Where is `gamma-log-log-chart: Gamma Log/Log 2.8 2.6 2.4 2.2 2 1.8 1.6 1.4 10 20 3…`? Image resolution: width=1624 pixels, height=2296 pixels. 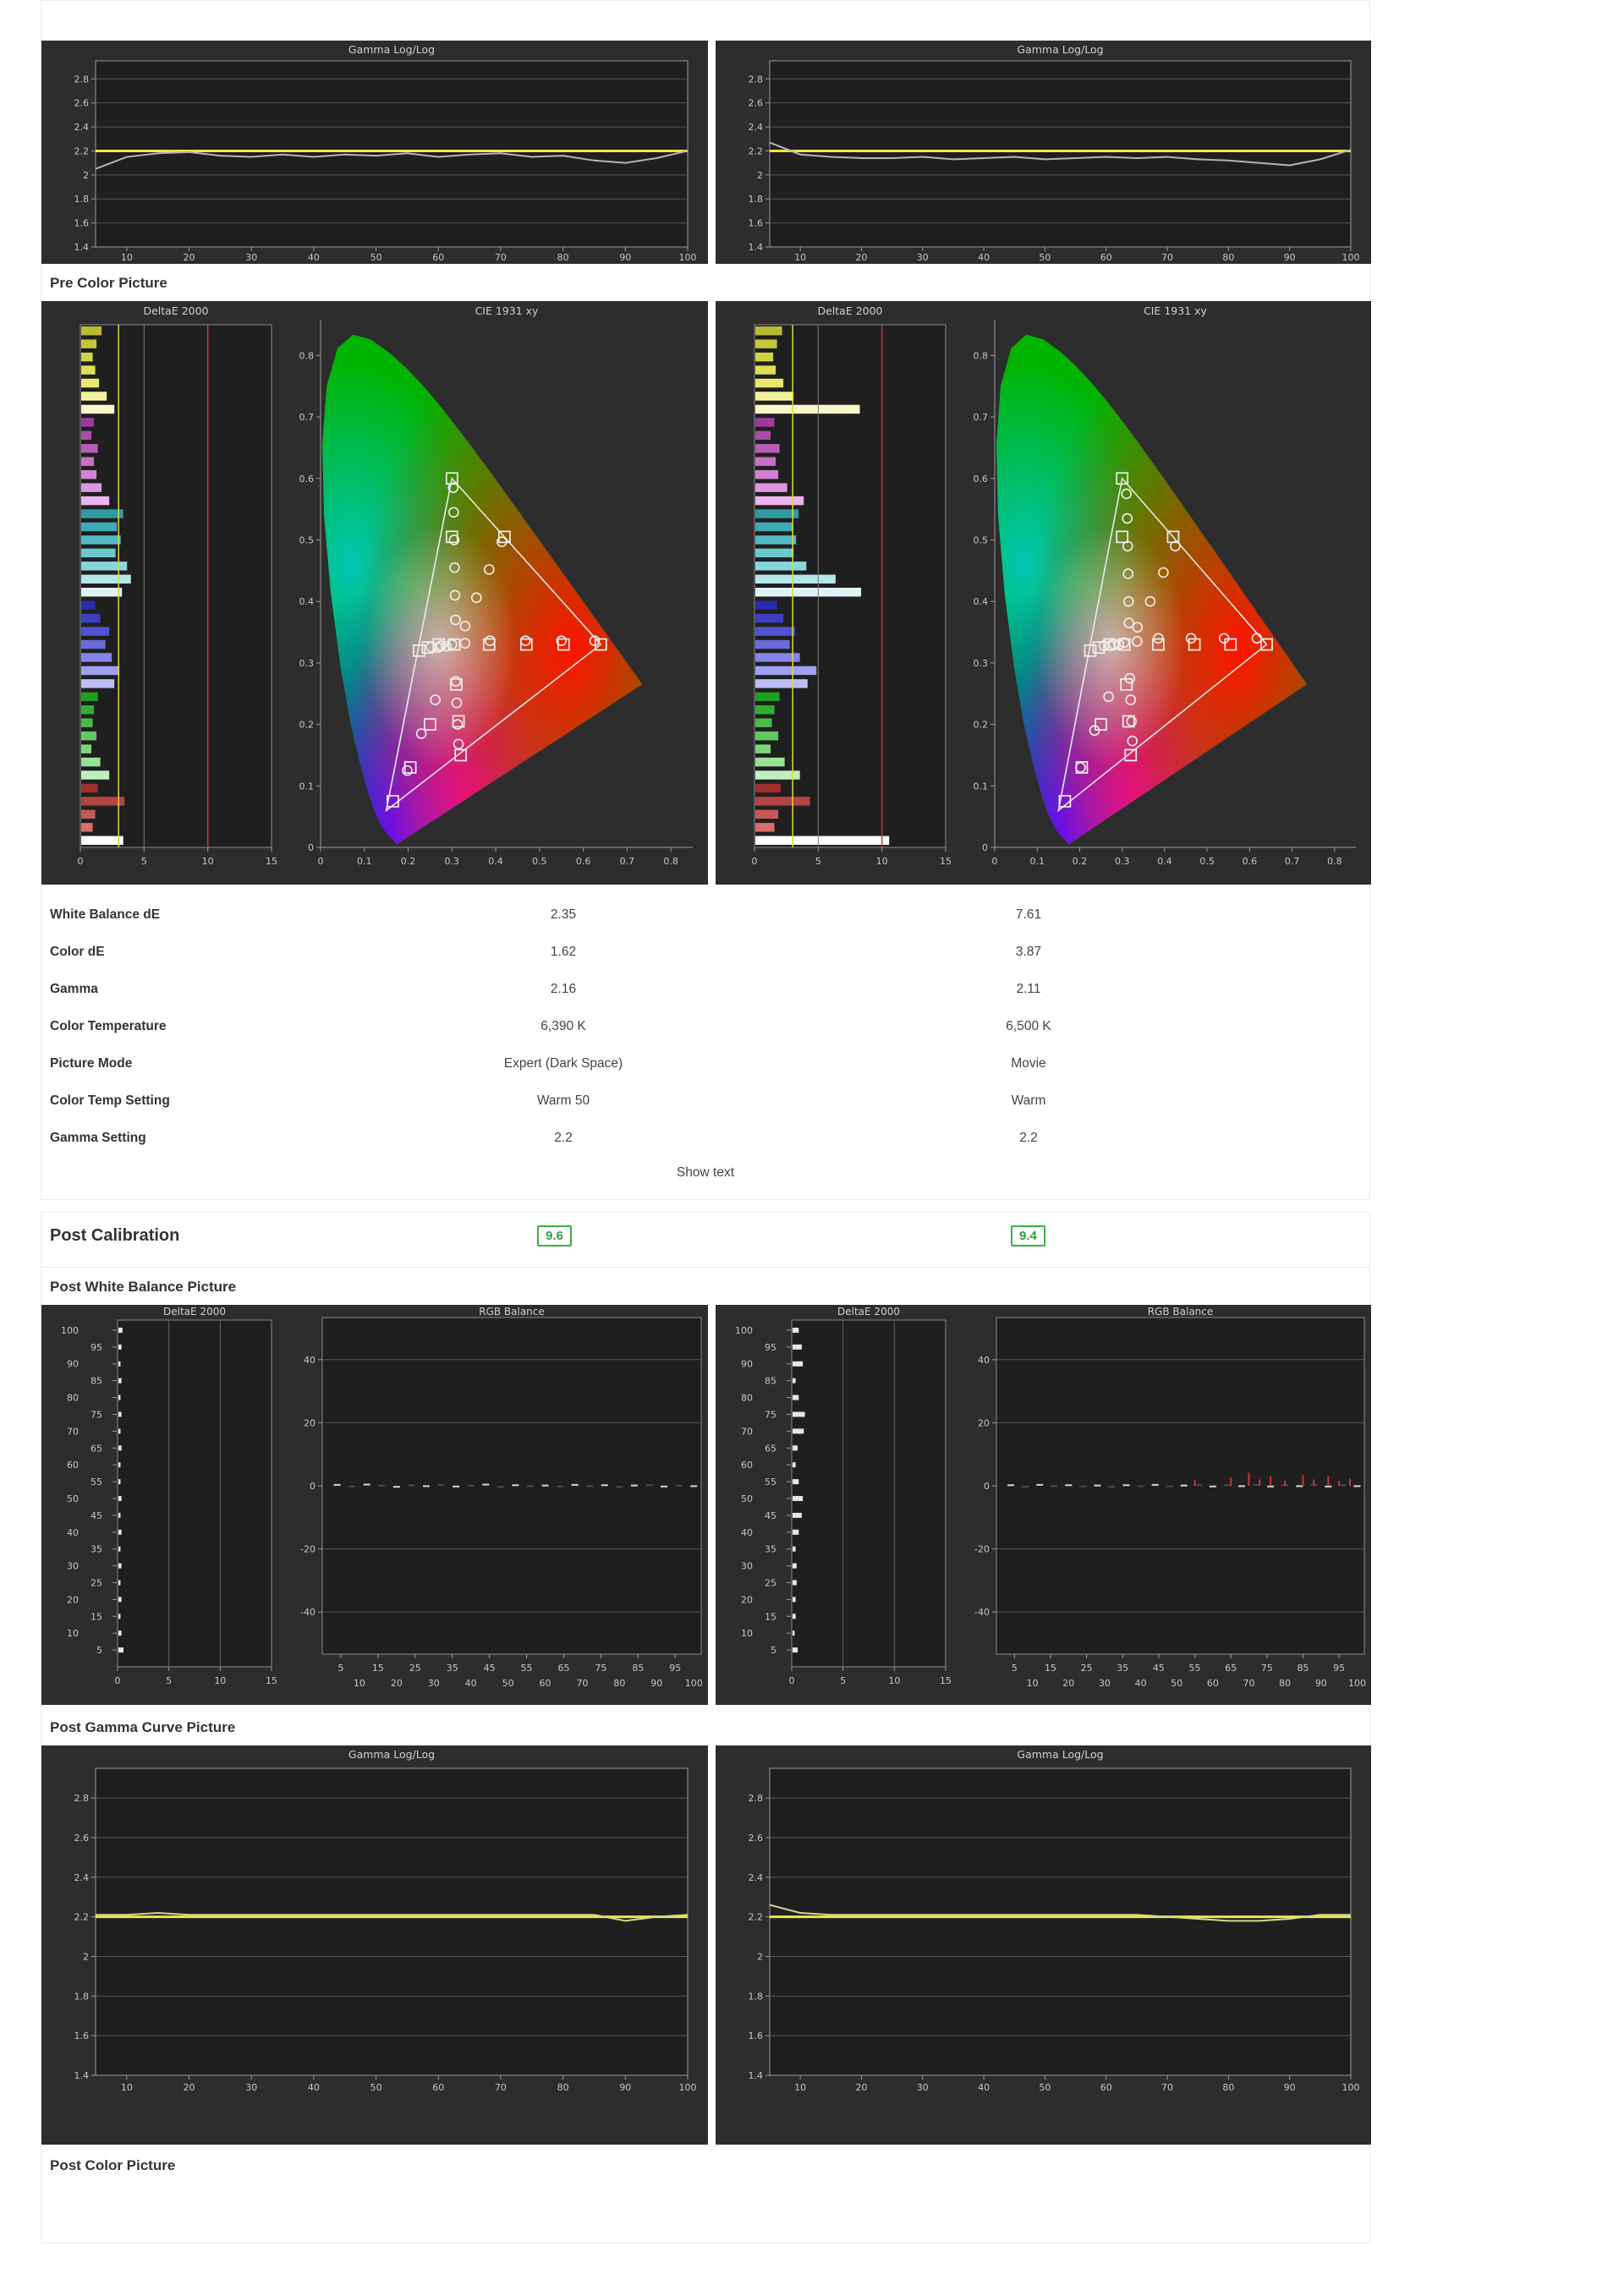
gamma-log-log-chart: Gamma Log/Log 2.8 2.6 2.4 2.2 2 1.8 1.6 1.4 10 20 3… is located at coordinates (386, 153).